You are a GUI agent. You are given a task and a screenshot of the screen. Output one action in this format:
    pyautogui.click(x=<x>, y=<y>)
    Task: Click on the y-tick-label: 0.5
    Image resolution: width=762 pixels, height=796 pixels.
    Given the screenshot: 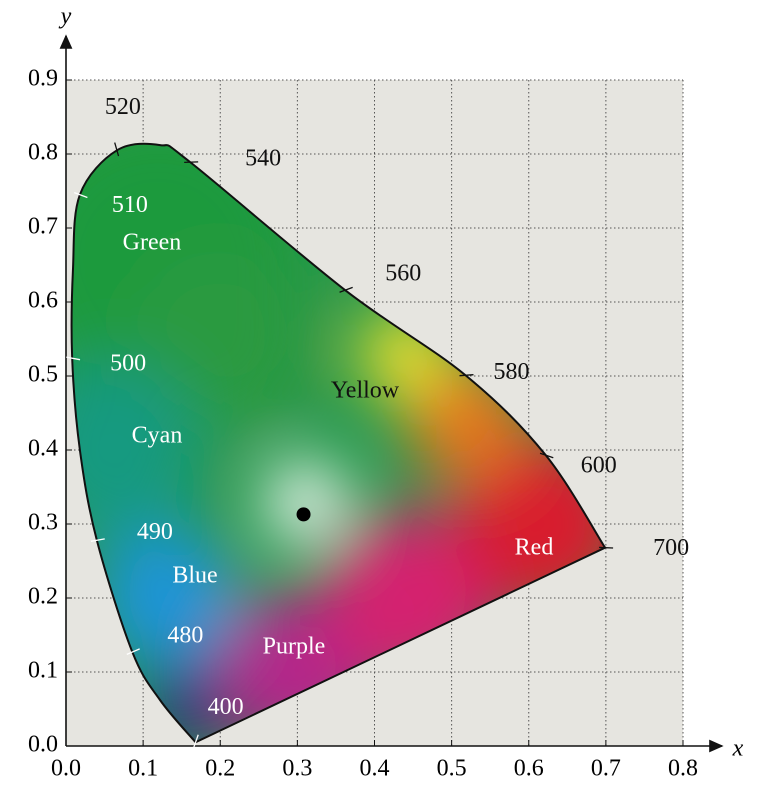 What is the action you would take?
    pyautogui.click(x=43, y=375)
    